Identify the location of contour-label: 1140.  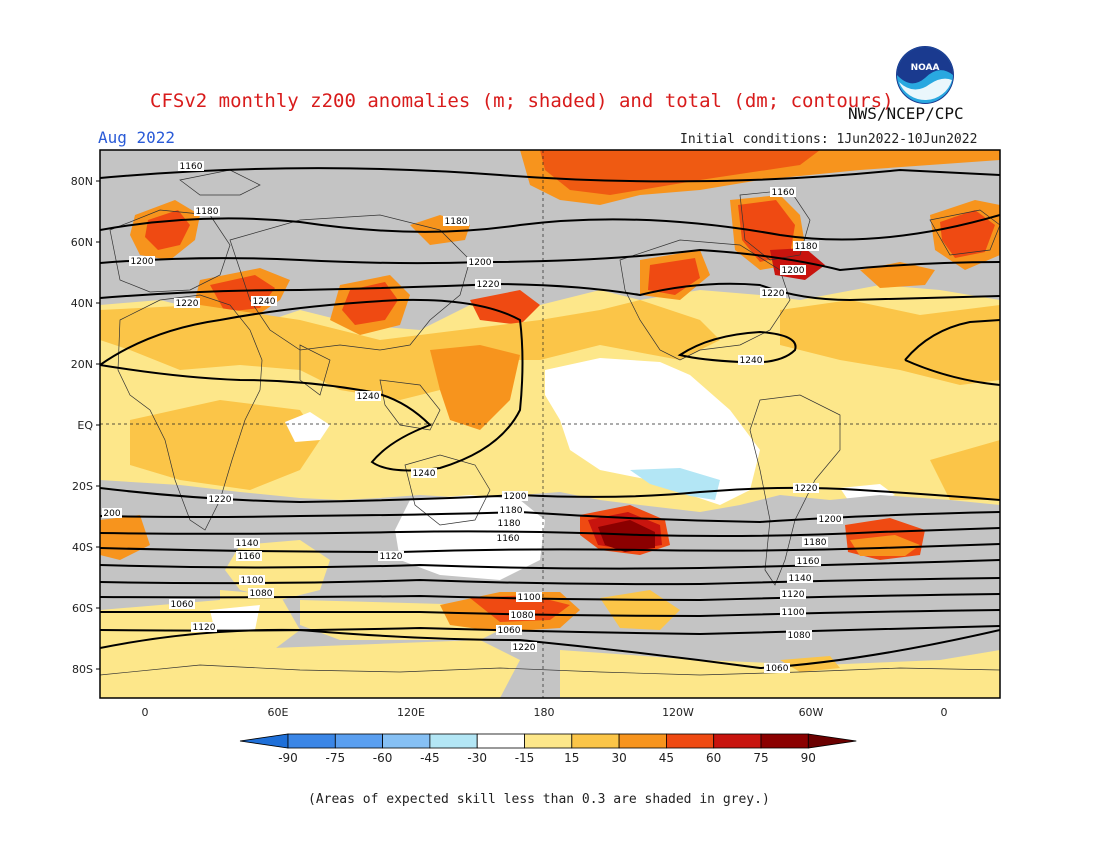
(247, 543).